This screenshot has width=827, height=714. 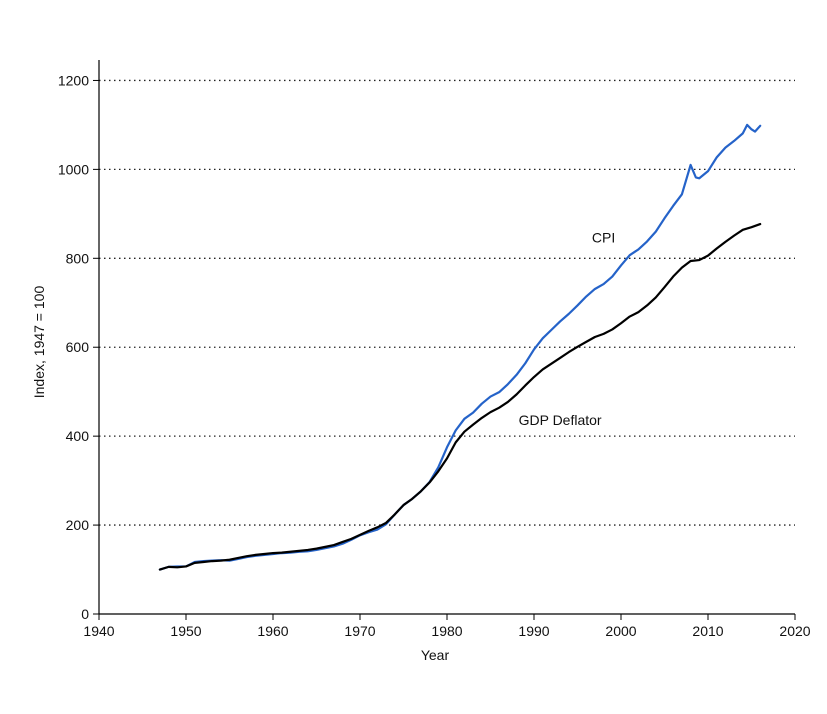 What do you see at coordinates (78, 258) in the screenshot?
I see `y-tick-label: 800` at bounding box center [78, 258].